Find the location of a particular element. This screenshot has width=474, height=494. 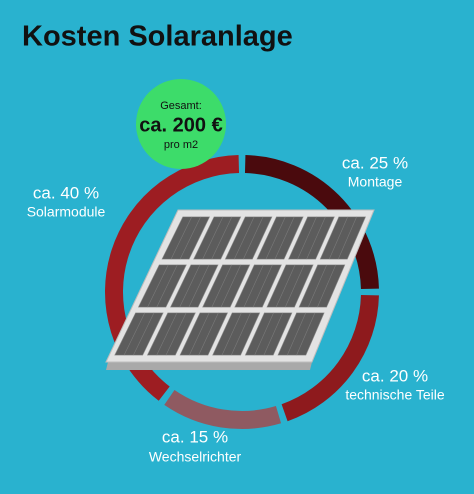

value-label: ca. 25 % is located at coordinates (375, 162).